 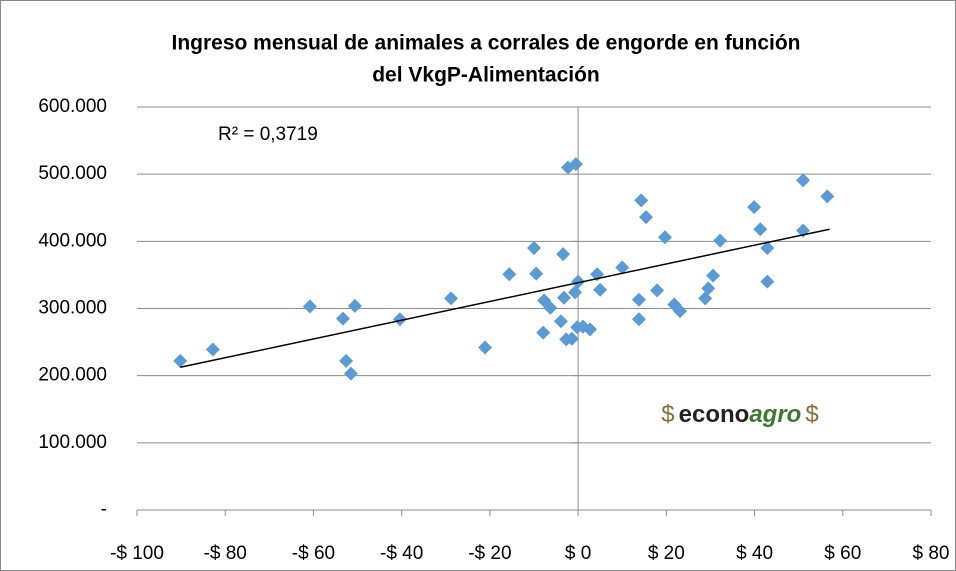 What do you see at coordinates (72, 173) in the screenshot?
I see `y-tick-label: 500.000` at bounding box center [72, 173].